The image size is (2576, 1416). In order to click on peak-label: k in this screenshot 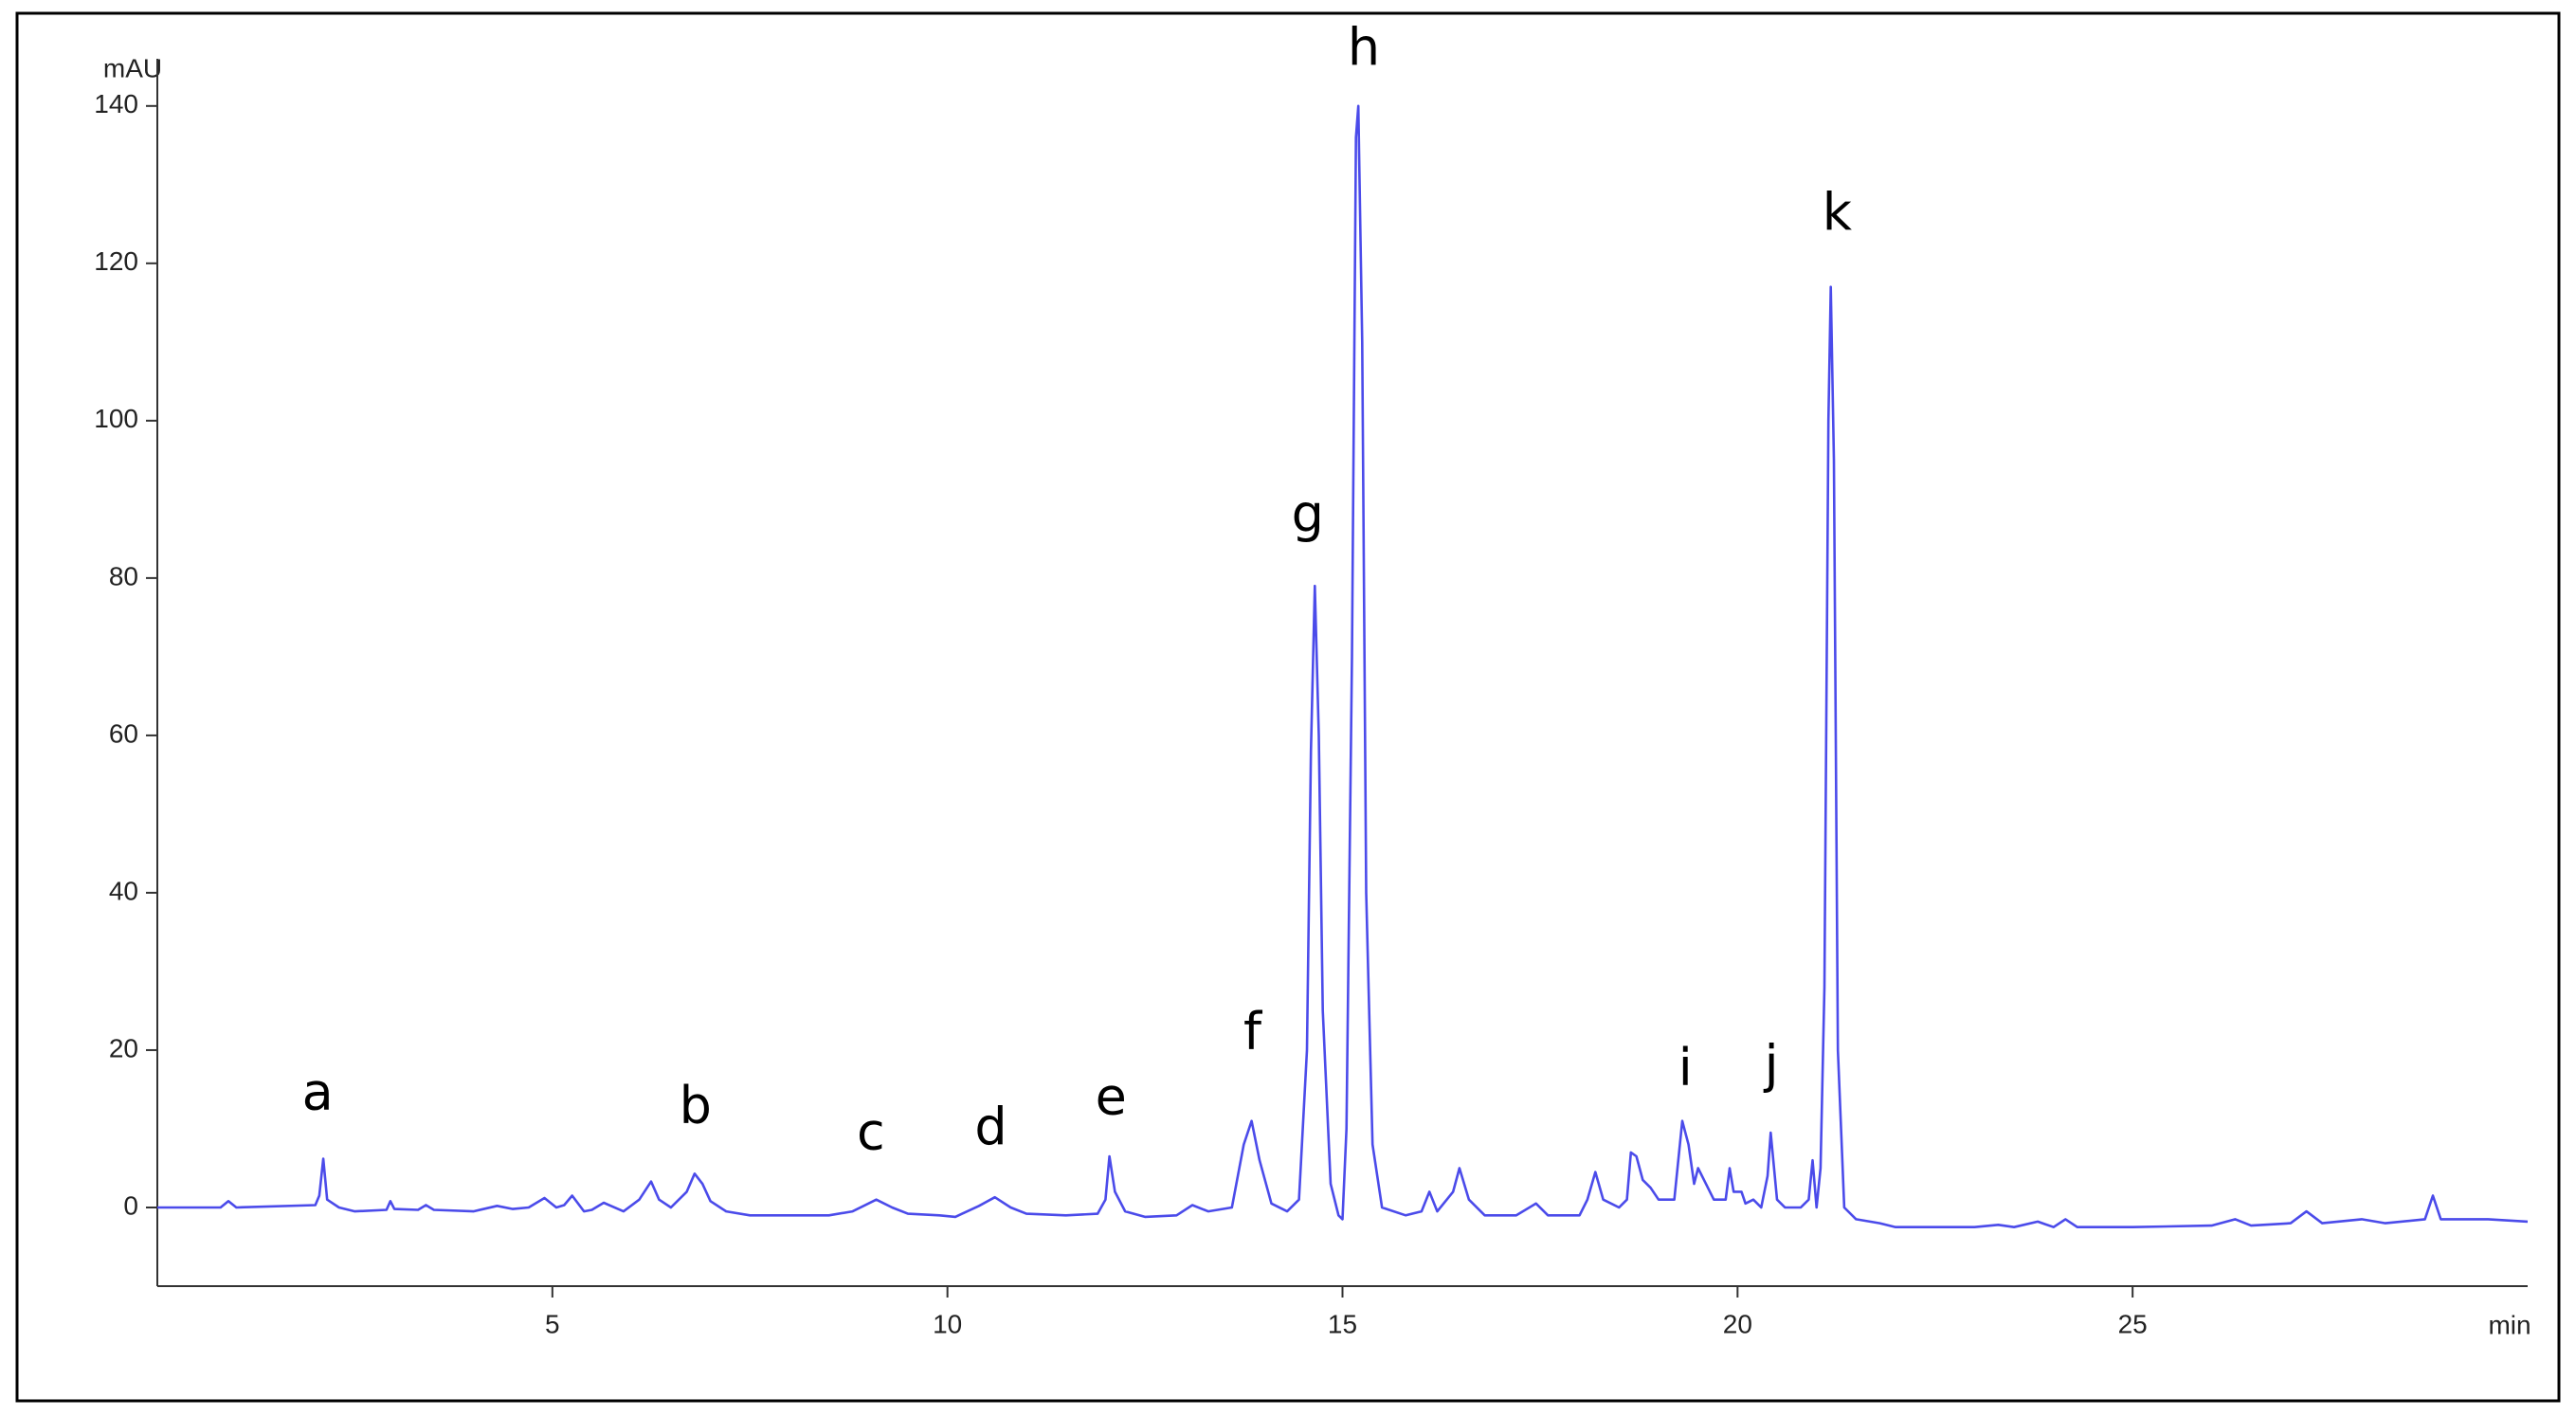, I will do `click(1838, 213)`.